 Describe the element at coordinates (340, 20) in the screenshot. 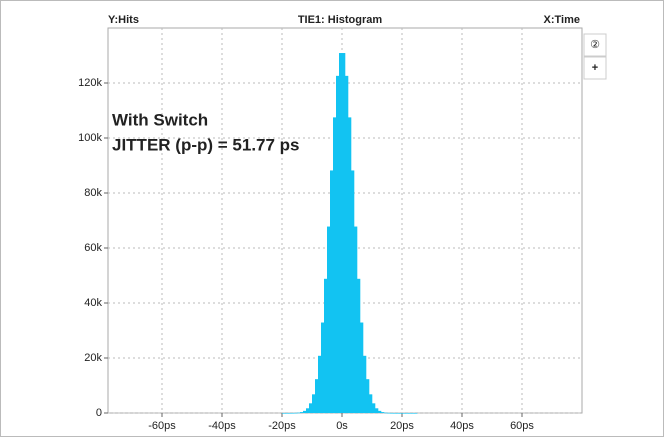

I see `chart-title: TIE1: Histogram` at that location.